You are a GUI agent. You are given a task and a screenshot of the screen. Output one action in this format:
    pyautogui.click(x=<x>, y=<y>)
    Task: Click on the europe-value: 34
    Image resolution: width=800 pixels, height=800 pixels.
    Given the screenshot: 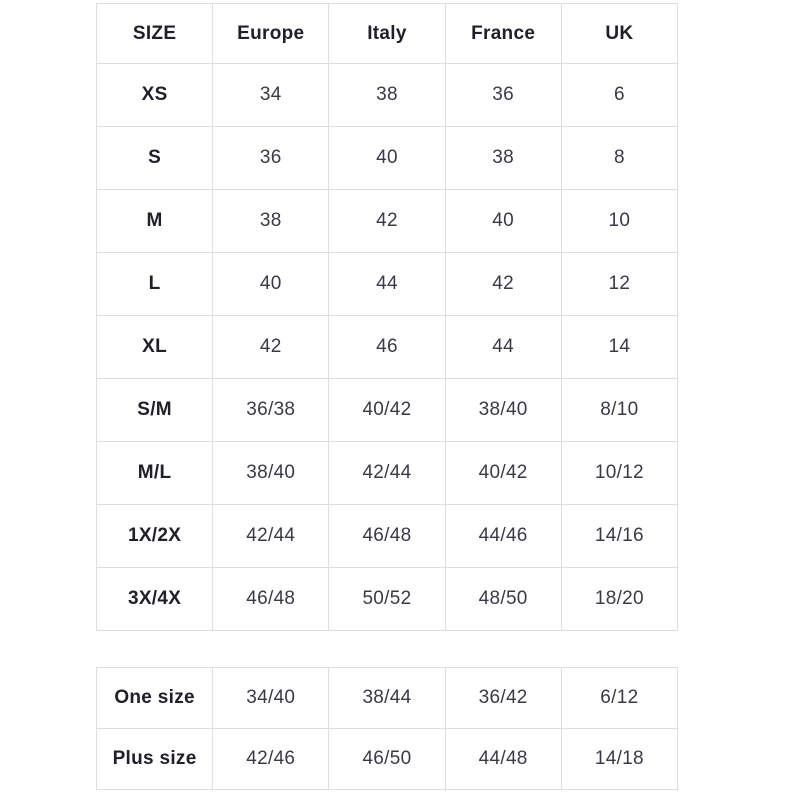 What is the action you would take?
    pyautogui.click(x=271, y=95)
    